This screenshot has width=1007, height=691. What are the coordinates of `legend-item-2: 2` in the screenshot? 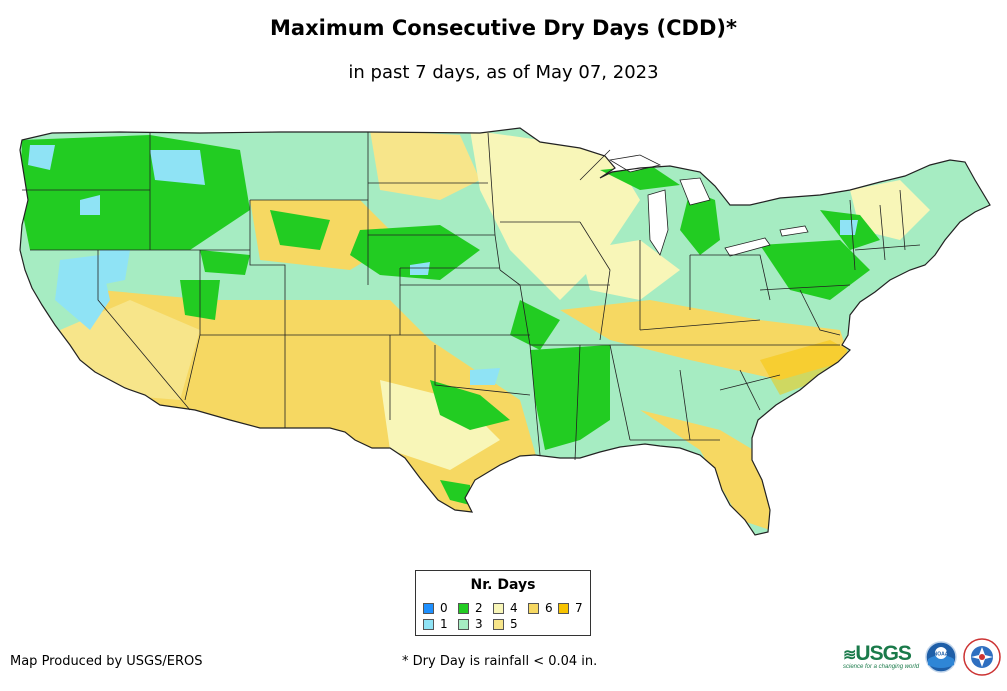 It's located at (470, 608).